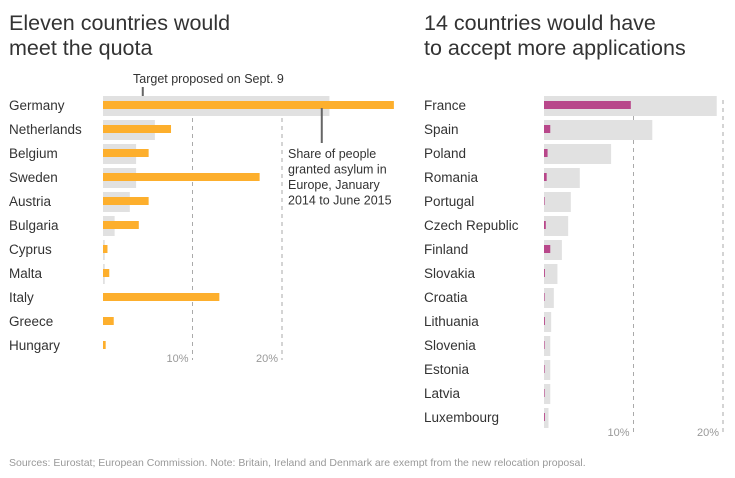 Image resolution: width=735 pixels, height=478 pixels. Describe the element at coordinates (340, 201) in the screenshot. I see `asylum-annotation-line: 2014 to June 2015` at that location.